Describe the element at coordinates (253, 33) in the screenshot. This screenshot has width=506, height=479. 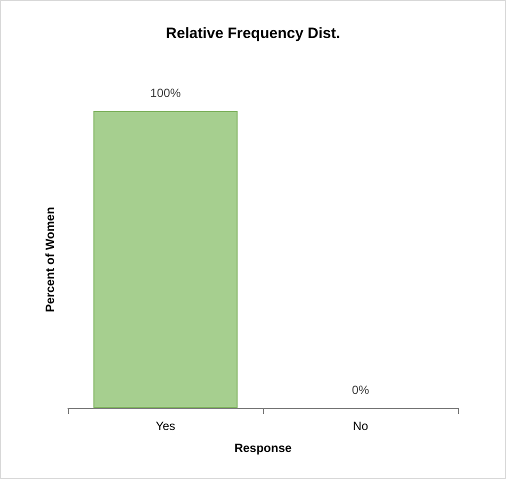
I see `chart-title: Relative Frequency Dist.` at that location.